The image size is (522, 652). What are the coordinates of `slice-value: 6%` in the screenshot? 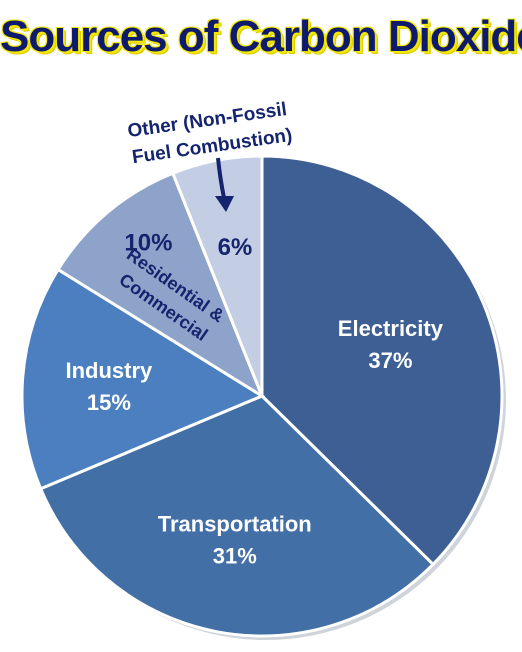 It's located at (235, 247).